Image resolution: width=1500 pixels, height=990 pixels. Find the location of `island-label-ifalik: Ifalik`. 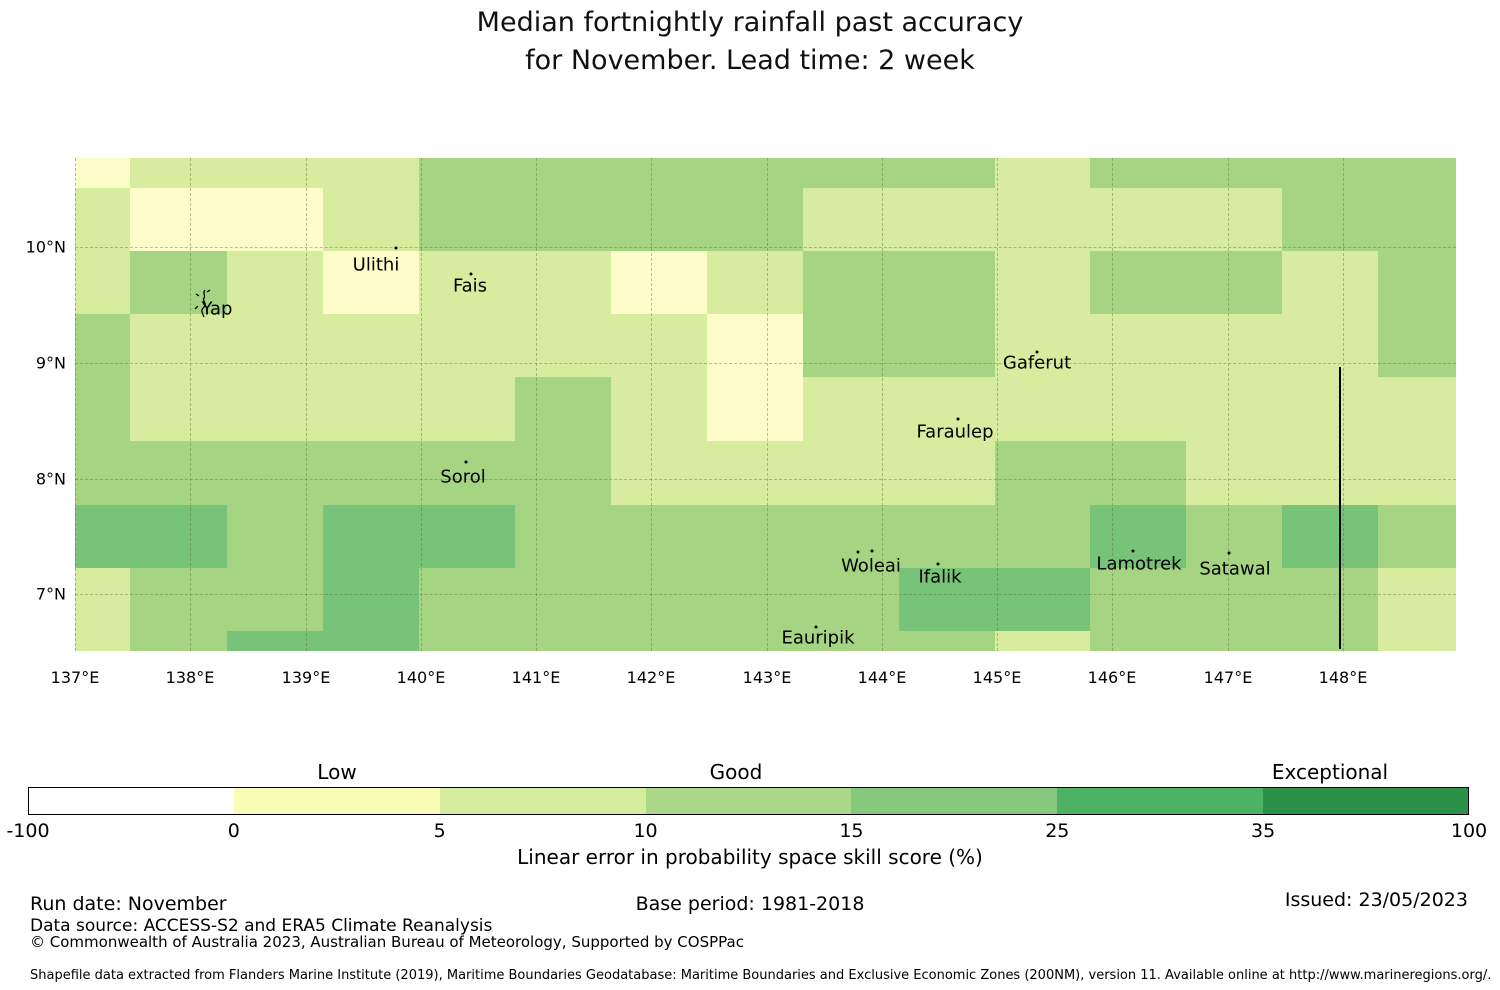

island-label-ifalik: Ifalik is located at coordinates (940, 577).